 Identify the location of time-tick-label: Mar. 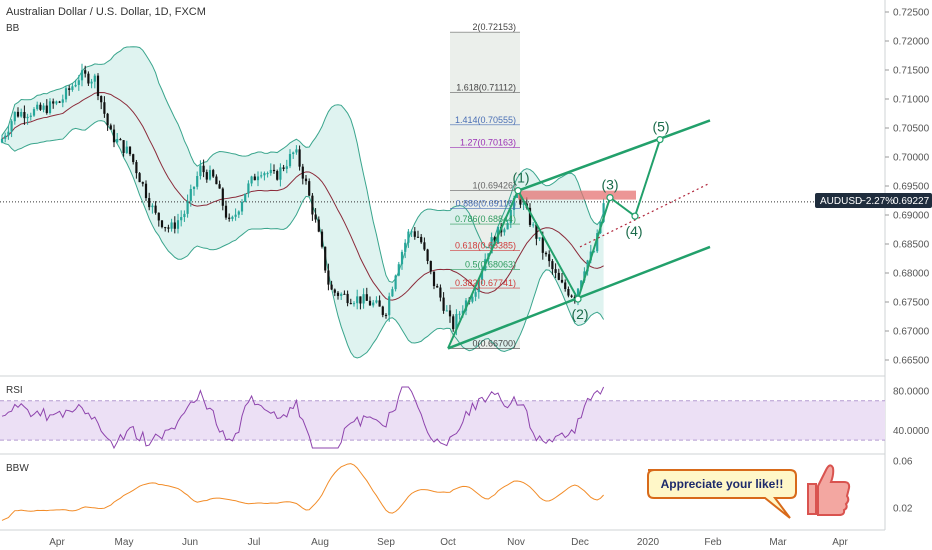
(778, 542).